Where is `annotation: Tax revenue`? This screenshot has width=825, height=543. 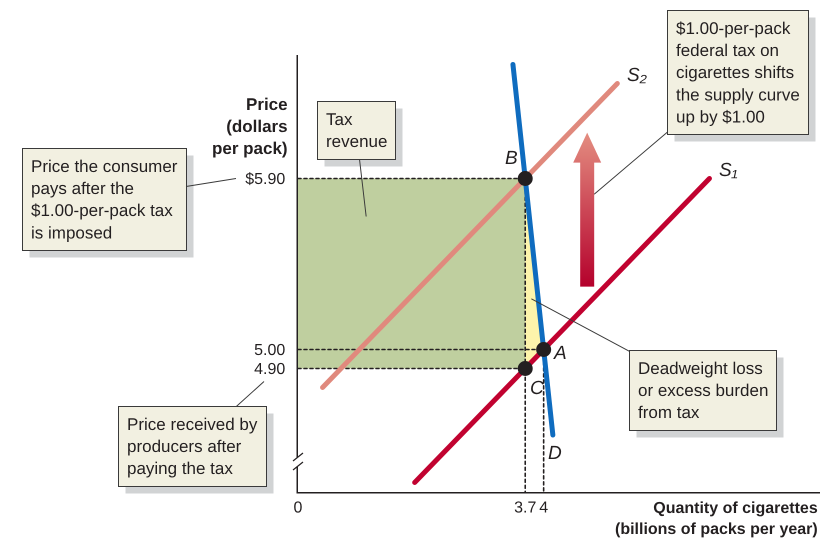
annotation: Tax revenue is located at coordinates (357, 131).